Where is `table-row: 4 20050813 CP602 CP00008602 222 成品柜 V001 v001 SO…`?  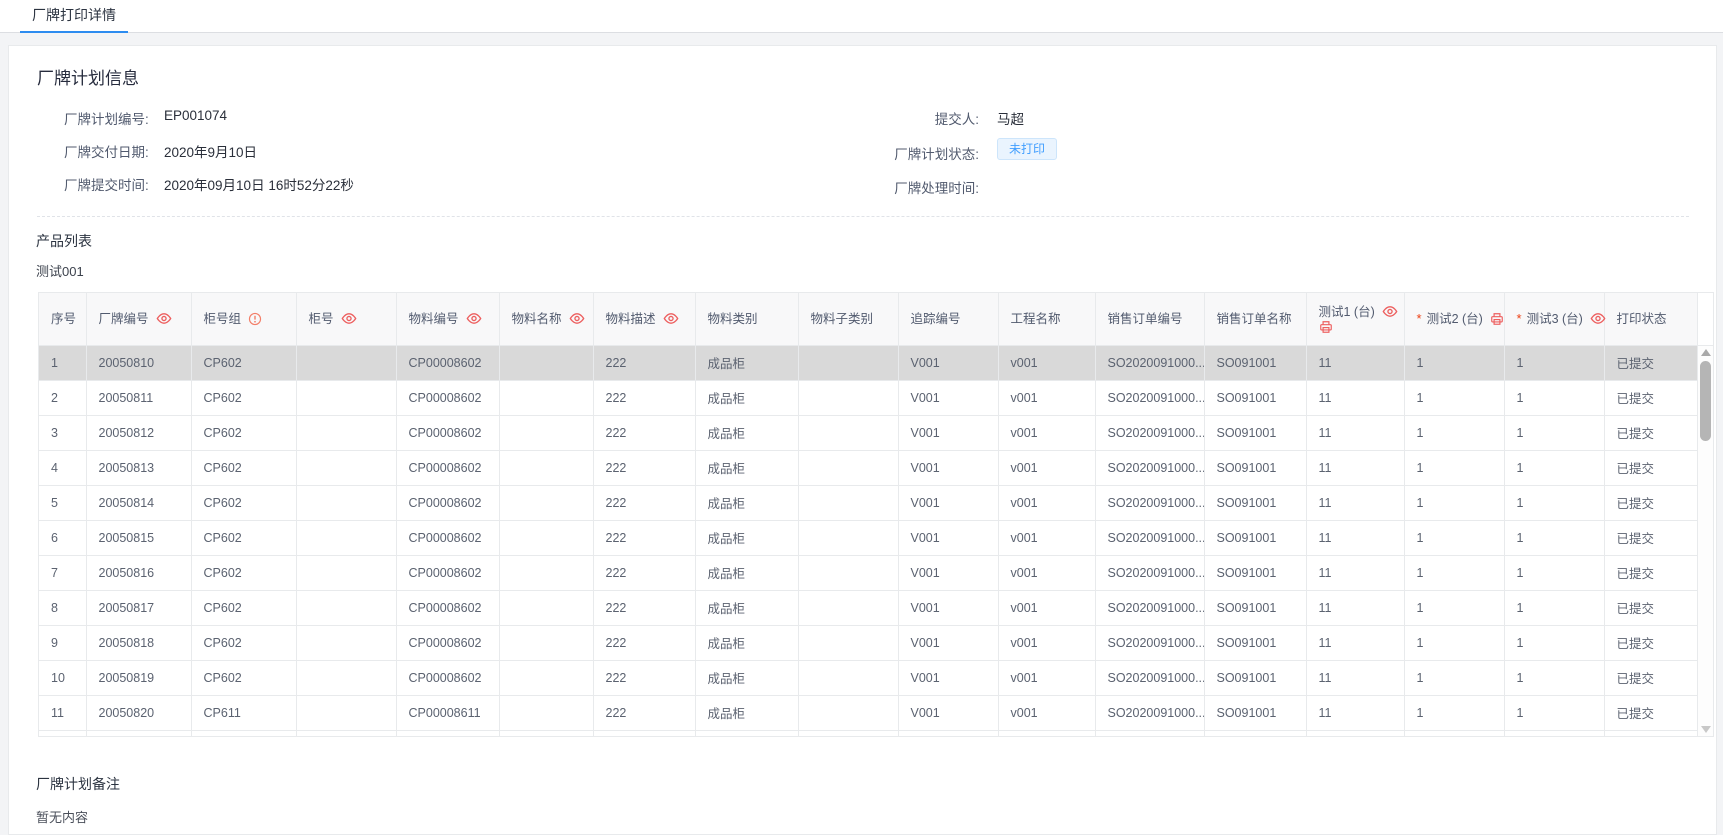 table-row: 4 20050813 CP602 CP00008602 222 成品柜 V001 v001 SO… is located at coordinates (869, 468).